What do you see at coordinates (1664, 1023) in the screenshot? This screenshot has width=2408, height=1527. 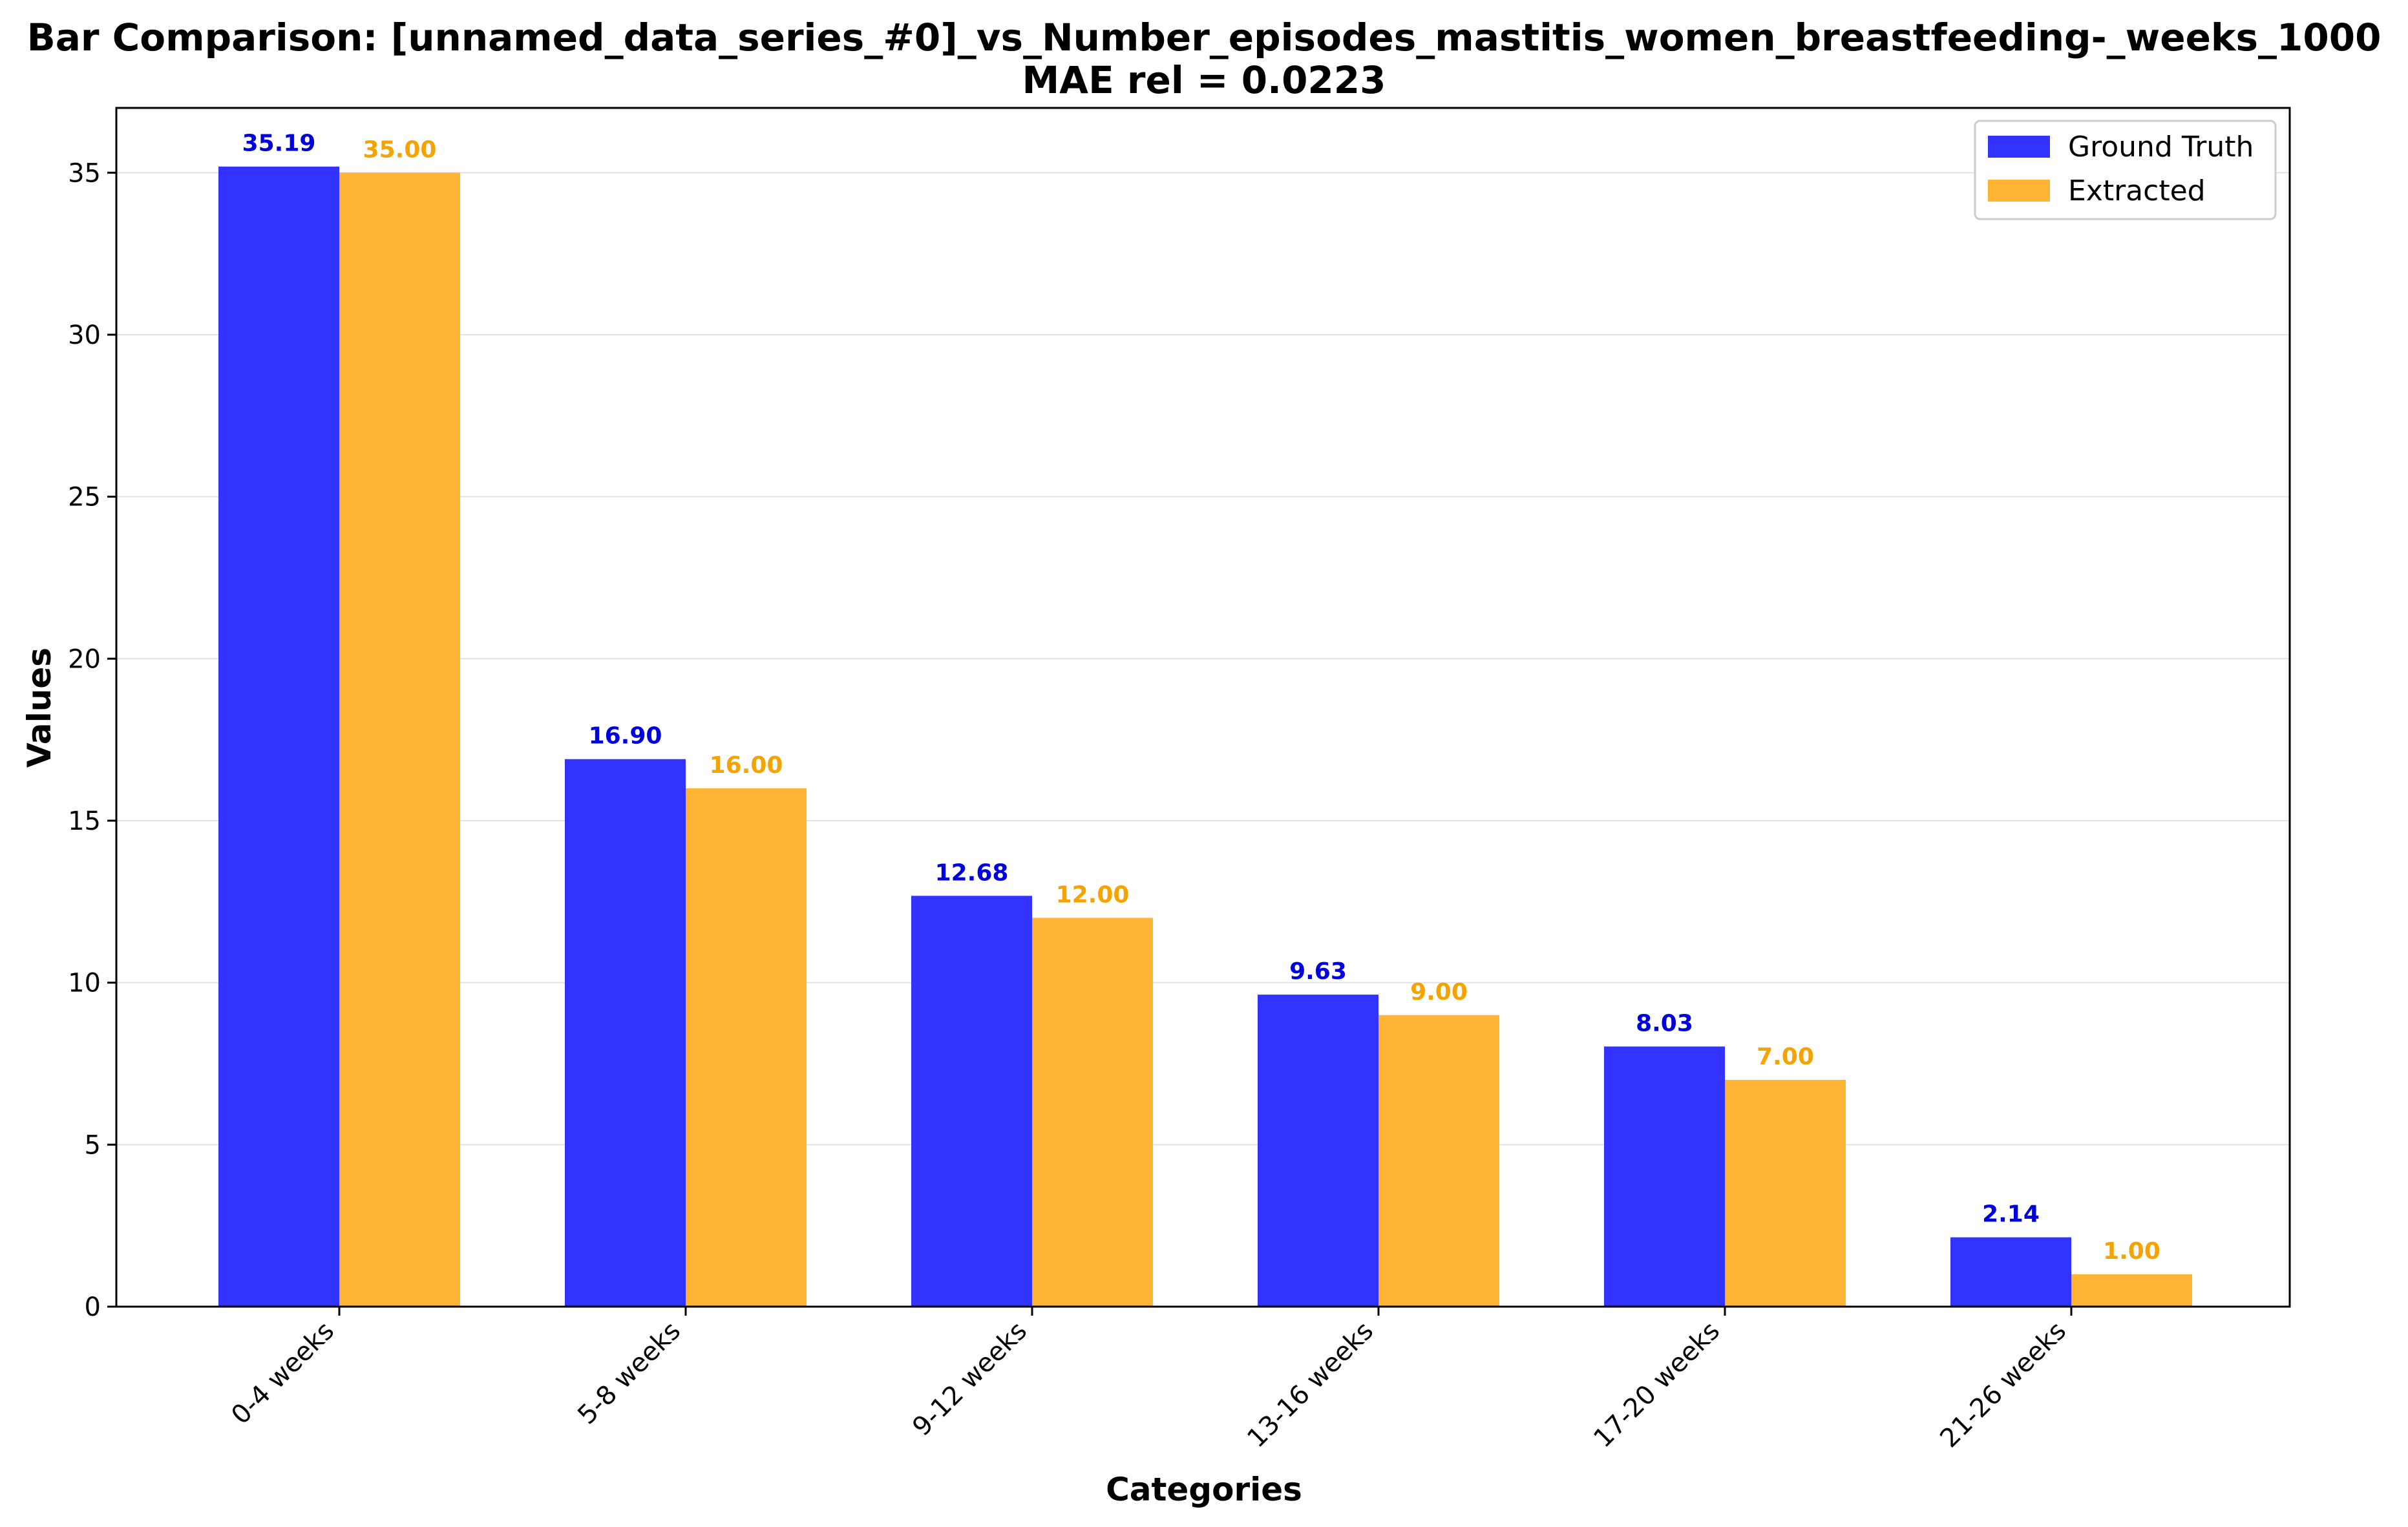 I see `bar-value-label: 8.03` at bounding box center [1664, 1023].